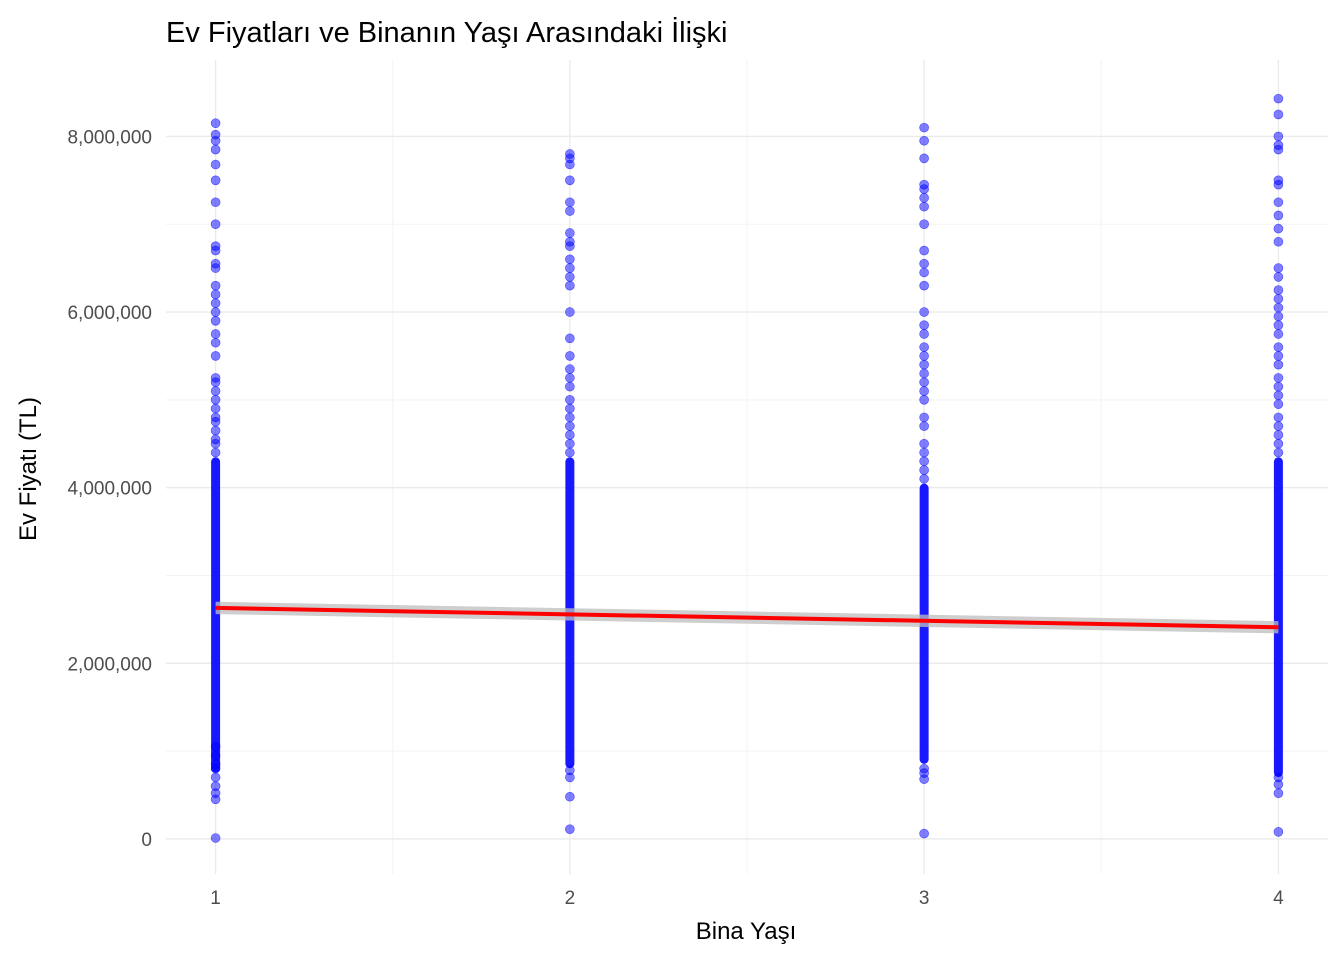 Image resolution: width=1344 pixels, height=960 pixels. What do you see at coordinates (746, 931) in the screenshot?
I see `x-axis-title: Bina Yaşı` at bounding box center [746, 931].